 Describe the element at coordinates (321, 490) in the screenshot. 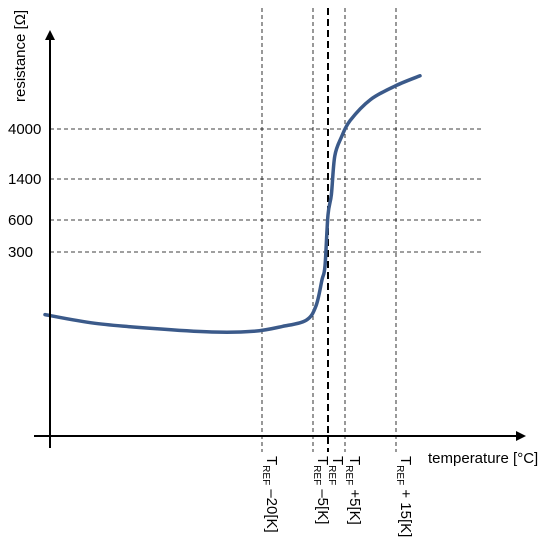

I see `x-tick-label: TREF –5[K]` at that location.